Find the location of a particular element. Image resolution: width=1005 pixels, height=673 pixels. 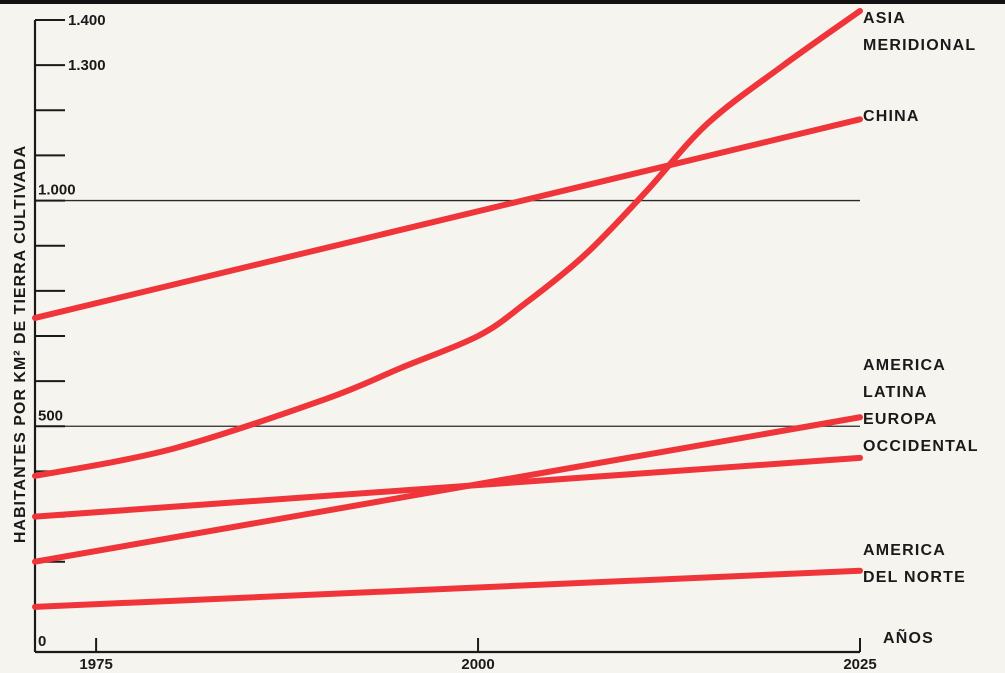

y-axis-title: HABITANTES POR KM² DE TIERRA CULTIVADA is located at coordinates (20, 344).